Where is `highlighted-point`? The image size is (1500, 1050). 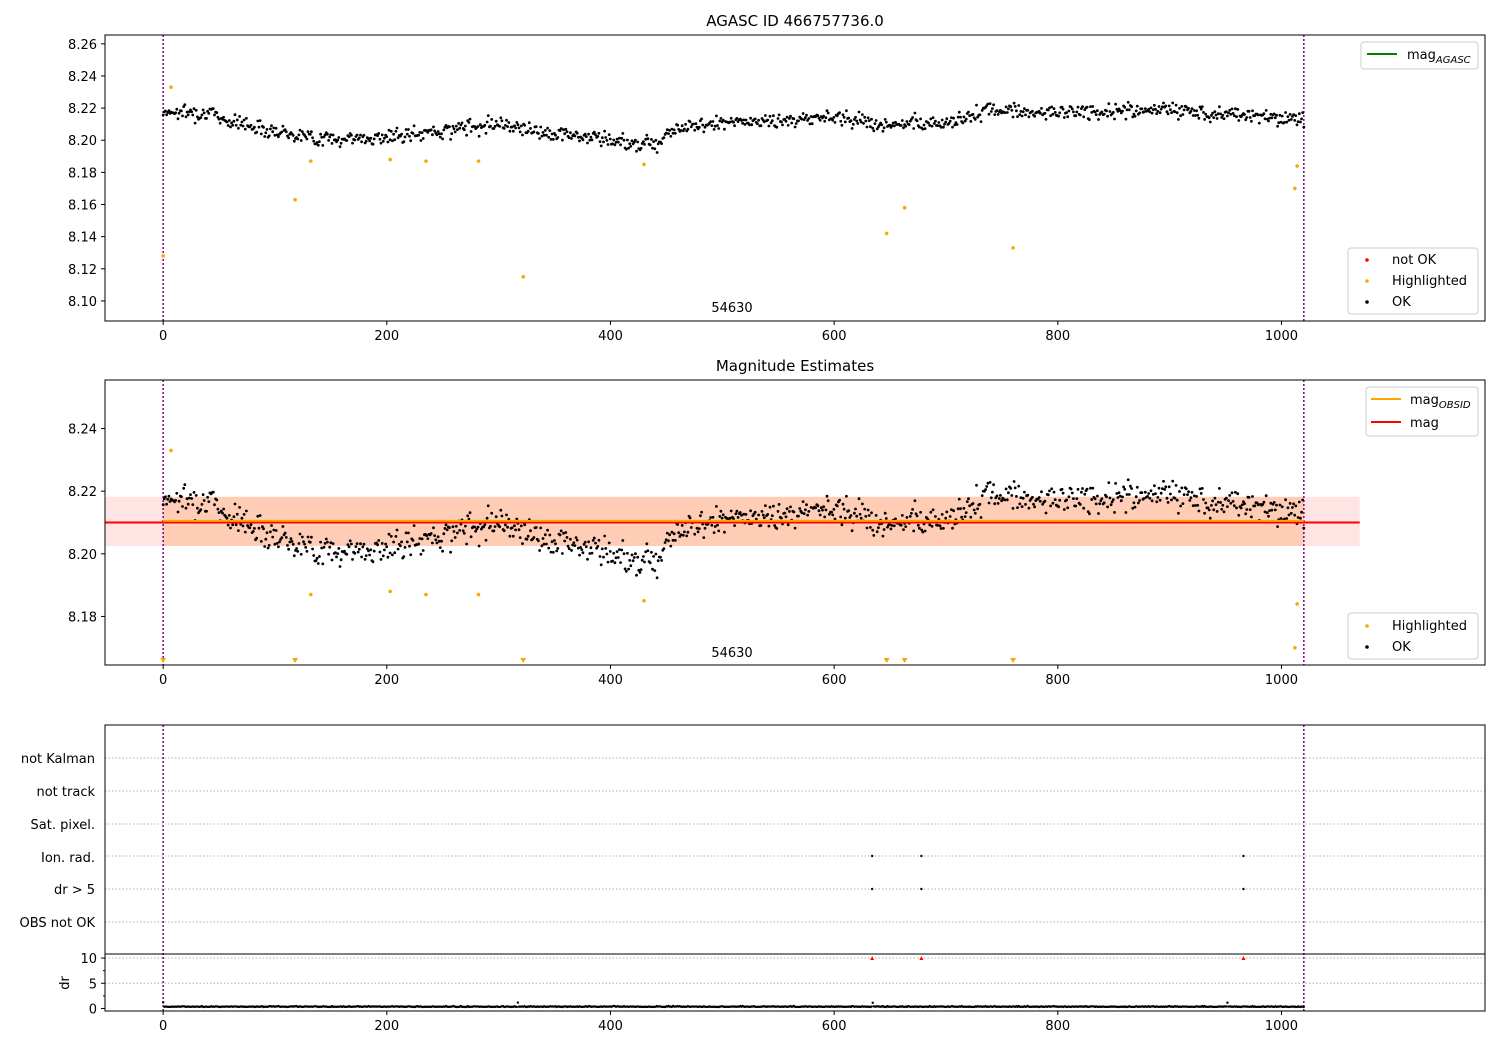
highlighted-point is located at coordinates (644, 164).